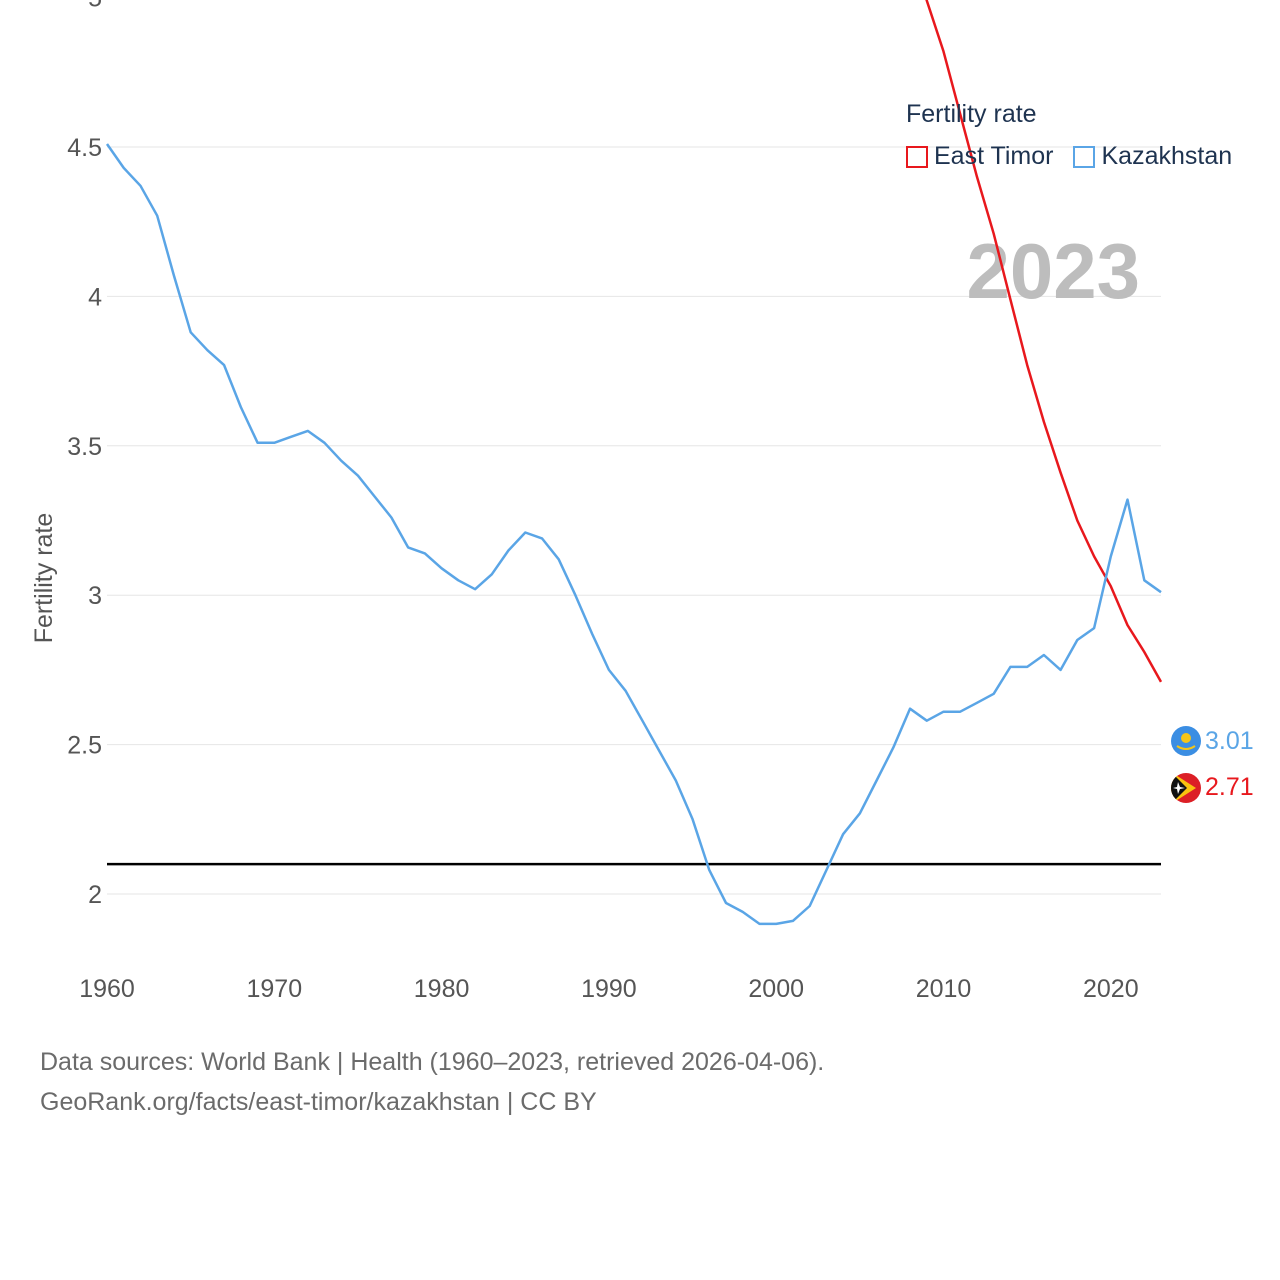  What do you see at coordinates (994, 156) in the screenshot?
I see `legend-label-east-timor: East Timor` at bounding box center [994, 156].